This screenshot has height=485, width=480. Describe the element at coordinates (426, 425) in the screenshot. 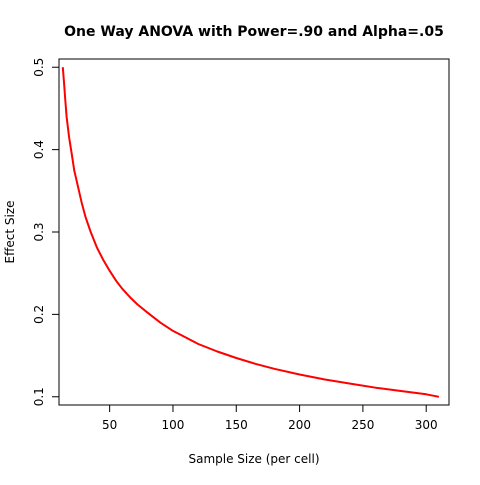

I see `x-tick-label: 300` at that location.